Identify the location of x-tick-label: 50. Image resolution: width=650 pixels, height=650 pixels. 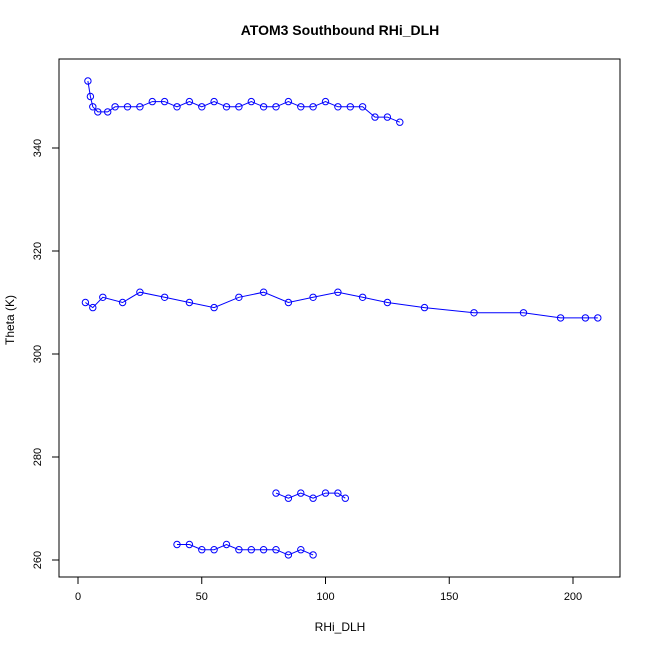
(202, 597).